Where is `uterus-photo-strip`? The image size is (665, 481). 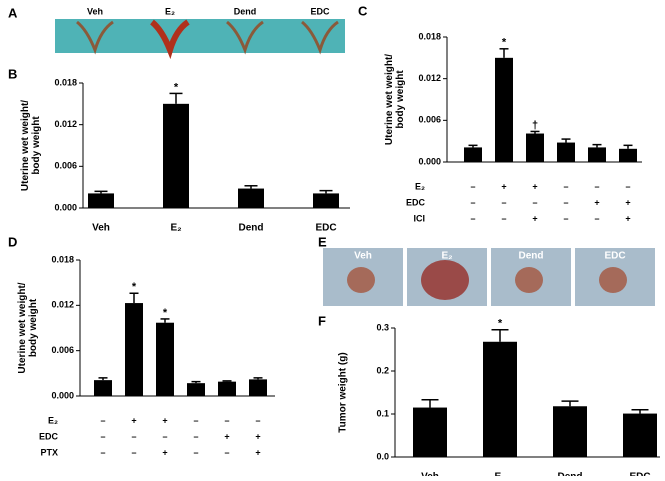 uterus-photo-strip is located at coordinates (200, 36).